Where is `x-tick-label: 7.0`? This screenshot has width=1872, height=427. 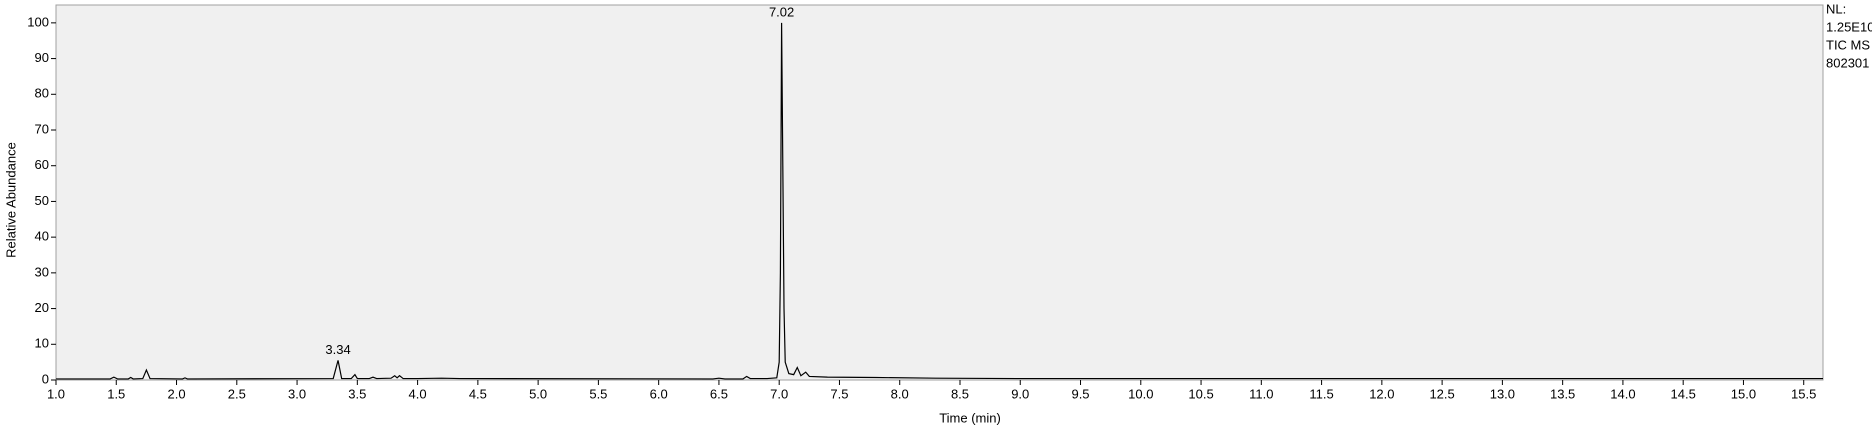 x-tick-label: 7.0 is located at coordinates (779, 393).